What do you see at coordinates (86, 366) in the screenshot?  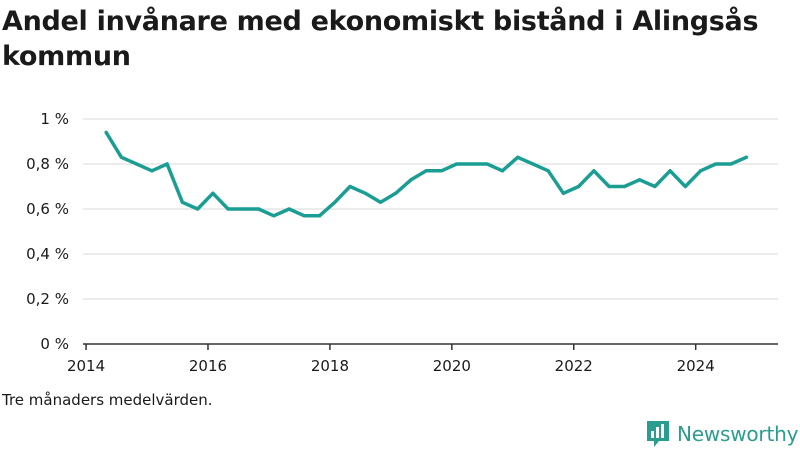 I see `x-tick-label: 2014` at bounding box center [86, 366].